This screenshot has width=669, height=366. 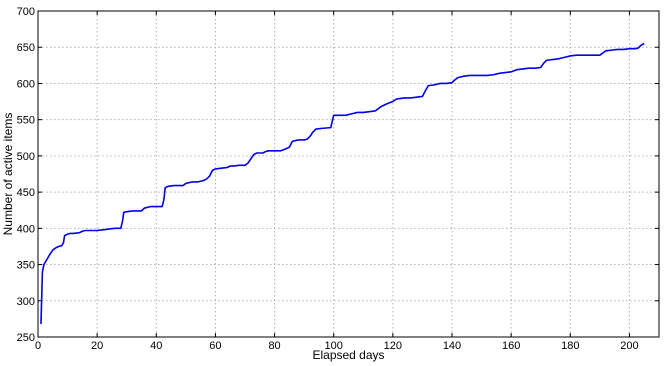 I want to click on x-tick-label: 200, so click(x=629, y=346).